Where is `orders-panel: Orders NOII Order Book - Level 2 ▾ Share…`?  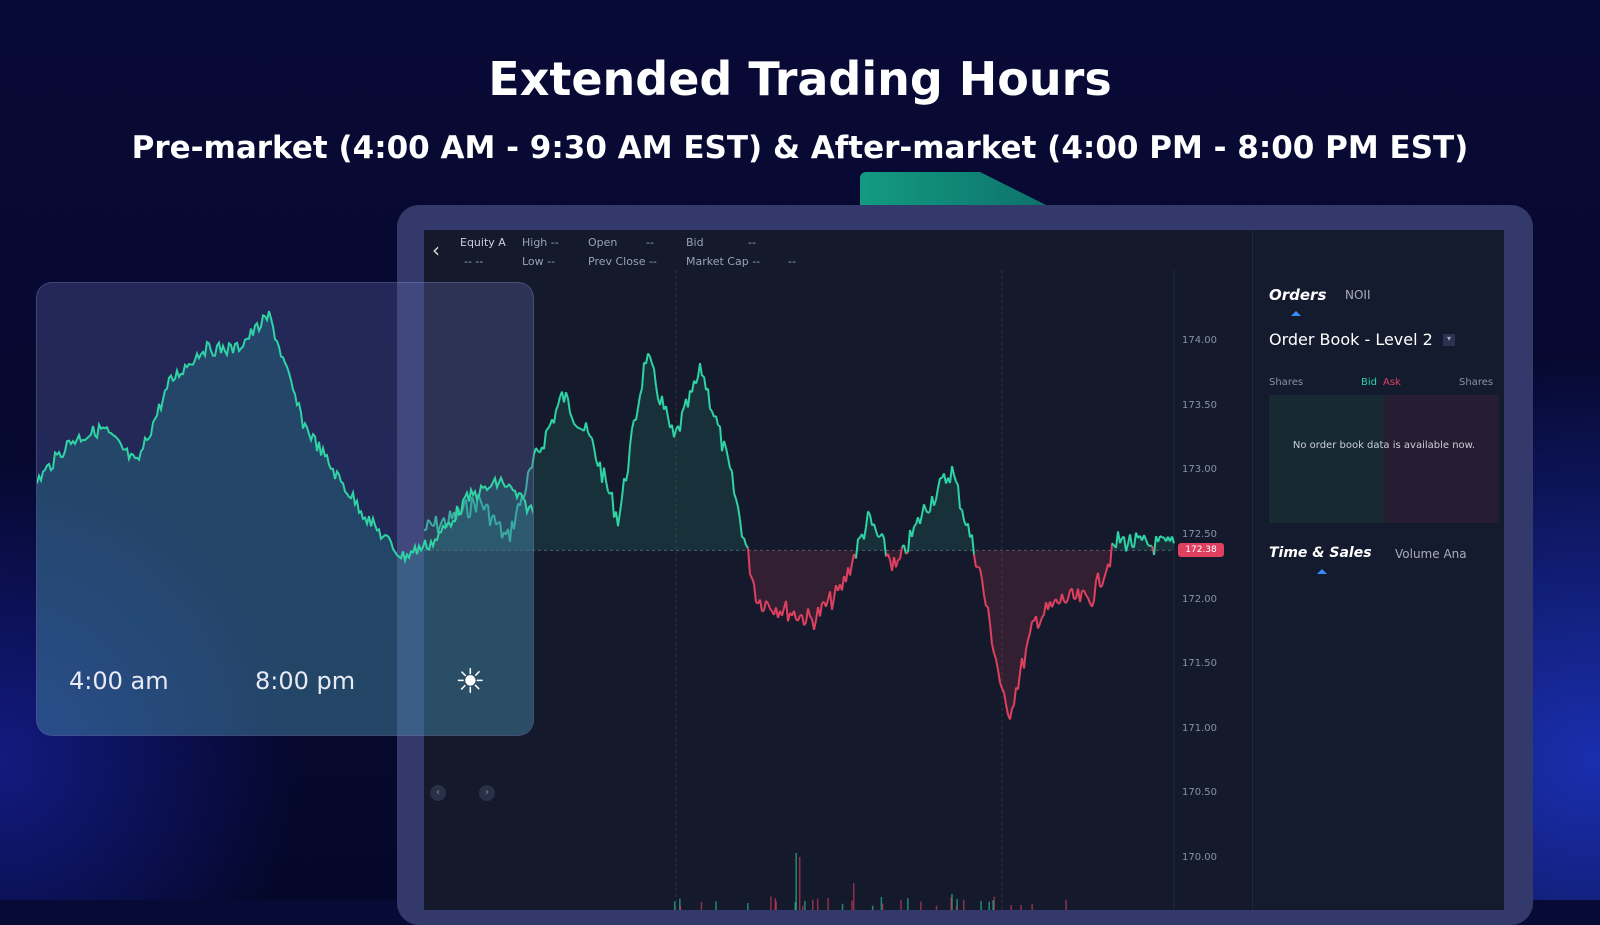 orders-panel: Orders NOII Order Book - Level 2 ▾ Share… is located at coordinates (1378, 570).